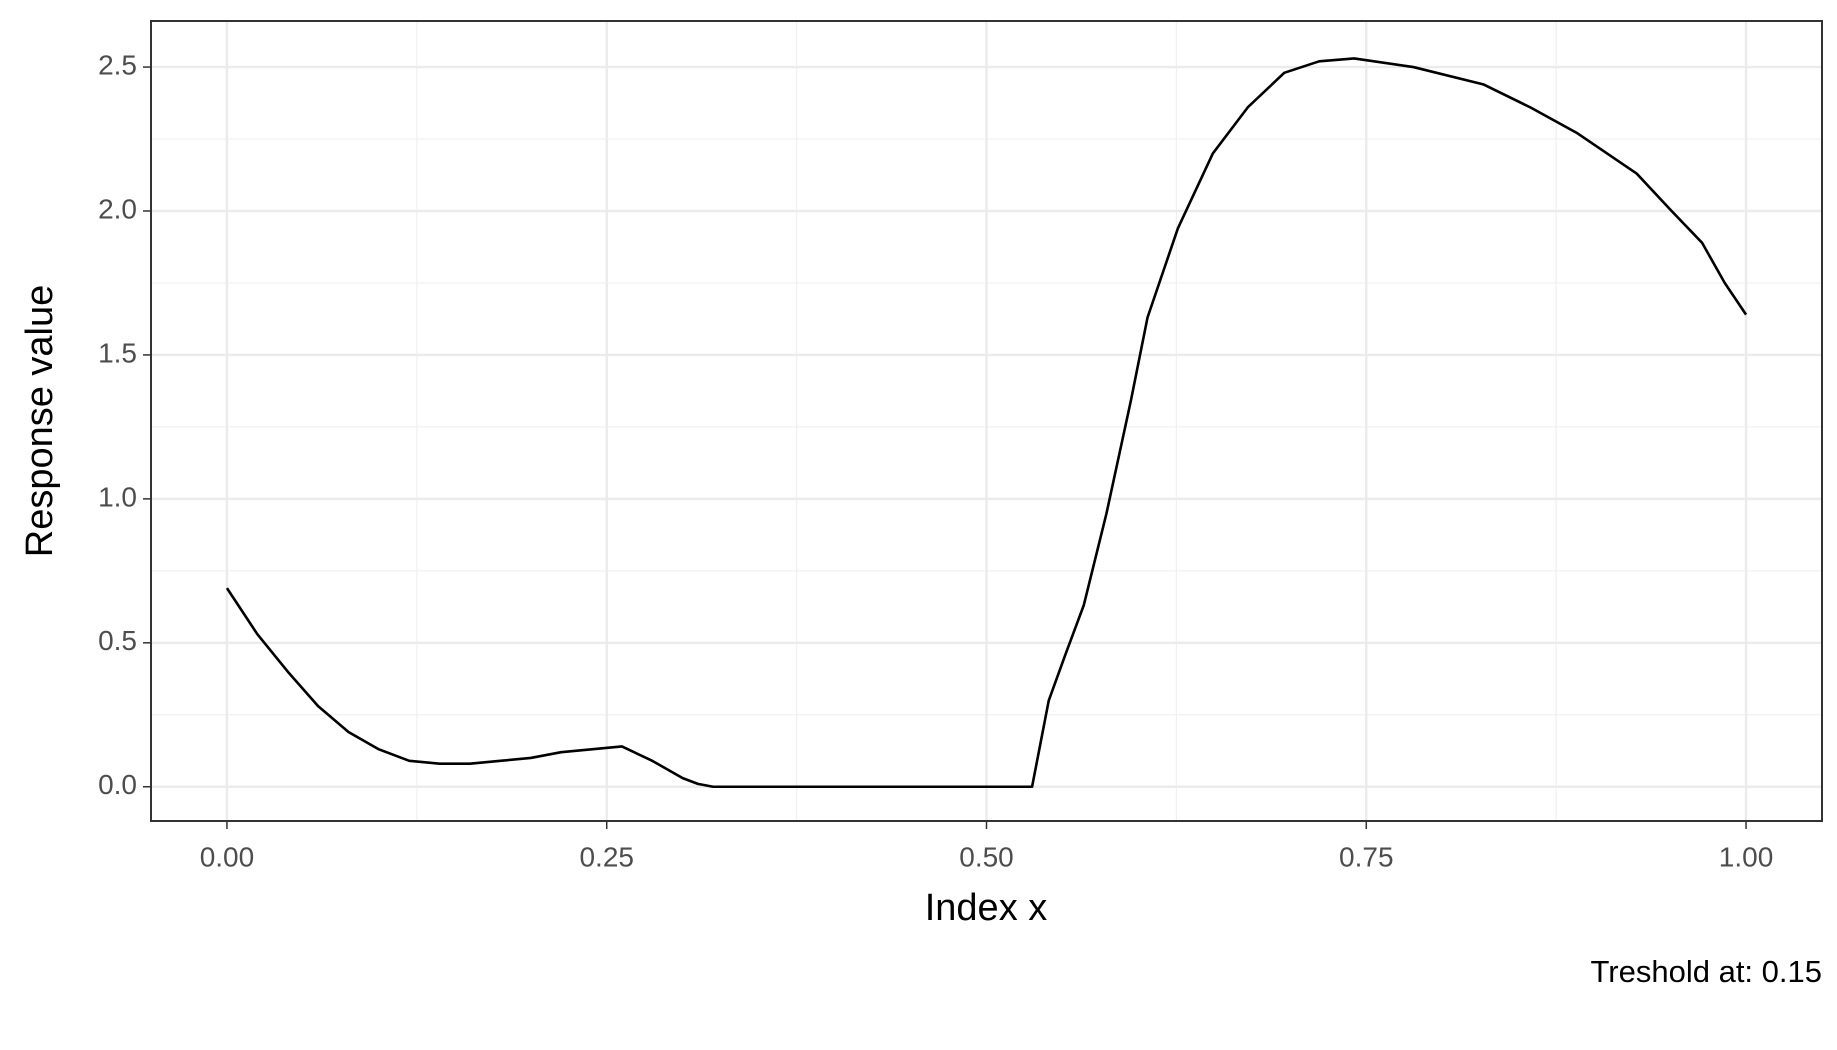 Image resolution: width=1837 pixels, height=1050 pixels. Describe the element at coordinates (986, 856) in the screenshot. I see `x-tick-label: 0.50` at that location.